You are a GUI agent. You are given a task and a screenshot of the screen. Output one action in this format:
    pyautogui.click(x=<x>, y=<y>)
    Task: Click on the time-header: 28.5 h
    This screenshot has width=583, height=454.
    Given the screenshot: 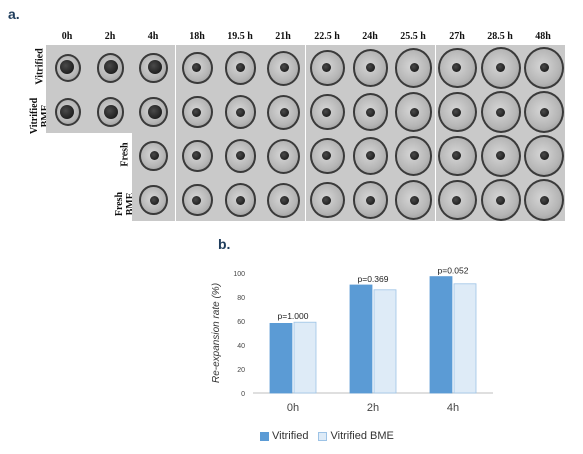 What is the action you would take?
    pyautogui.click(x=500, y=36)
    